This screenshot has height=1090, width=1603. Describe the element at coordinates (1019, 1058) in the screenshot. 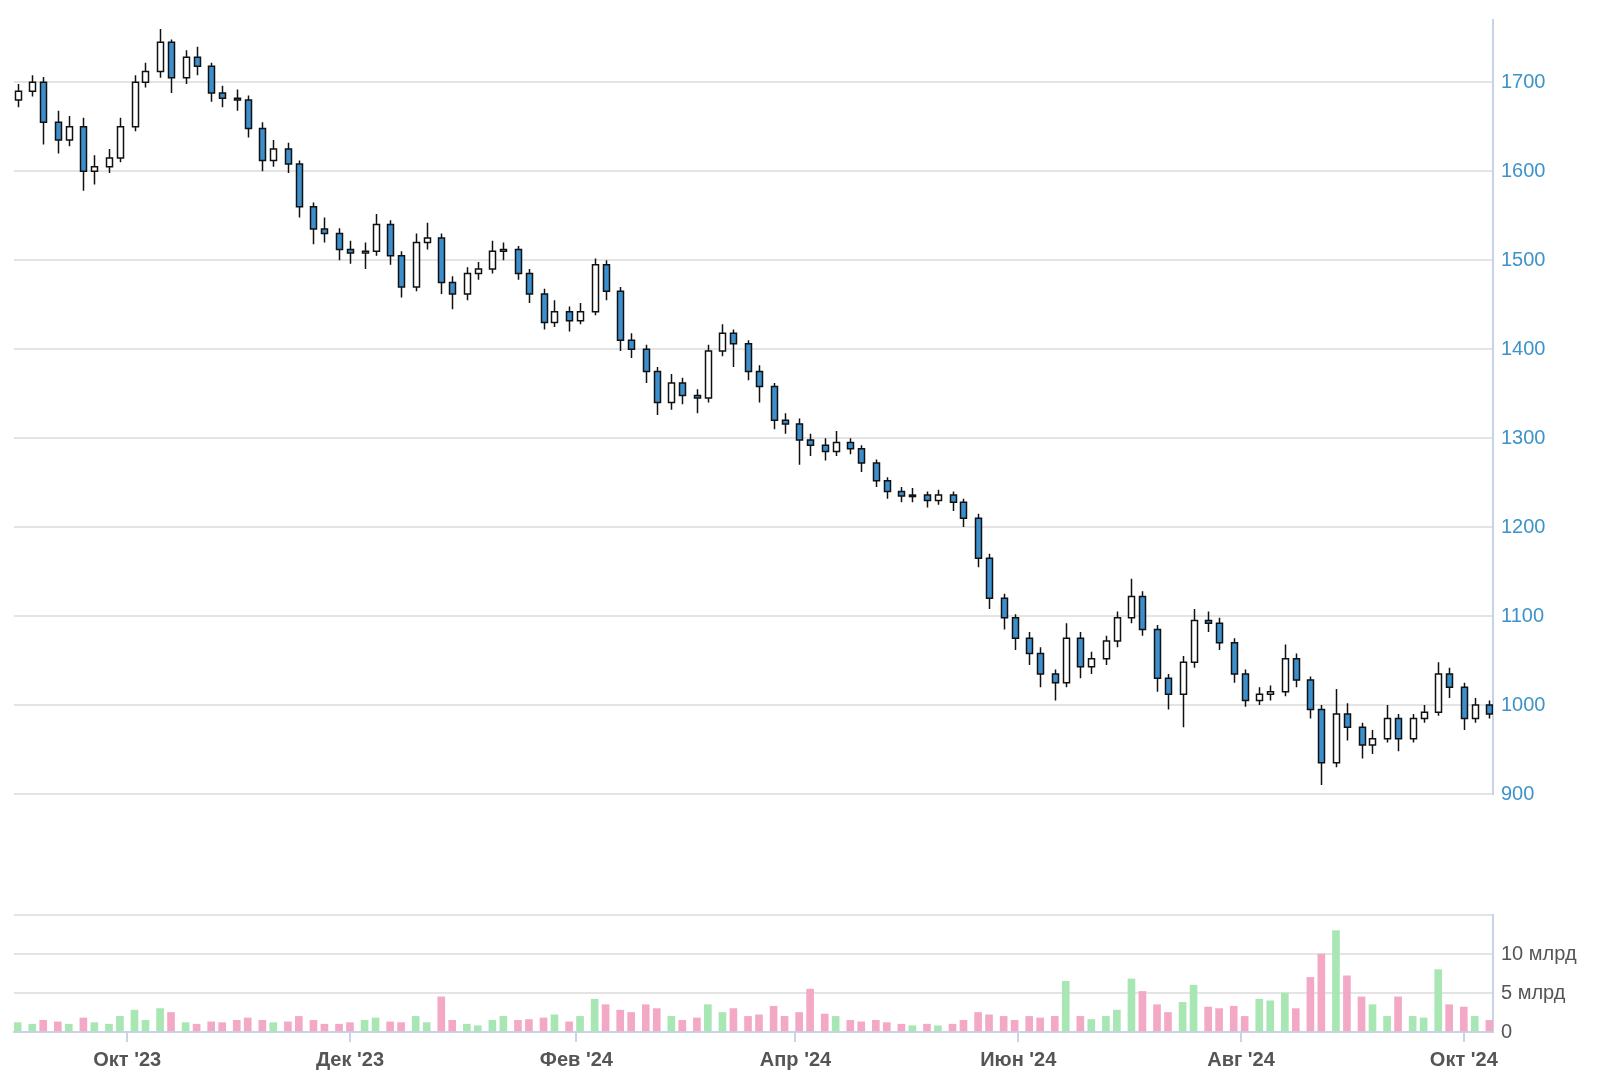

I see `x-tick-label: Июн '24` at that location.